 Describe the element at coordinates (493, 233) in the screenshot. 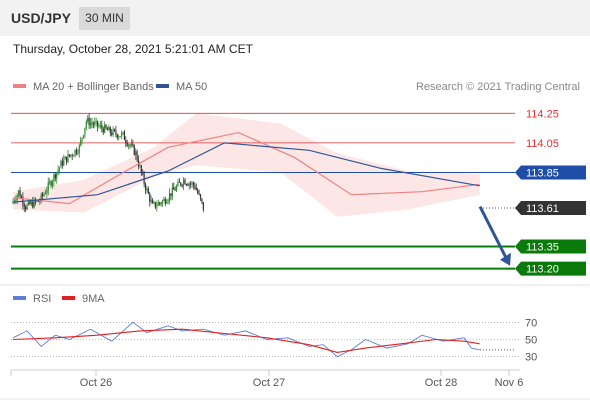

I see `projection-arrow-shaft` at that location.